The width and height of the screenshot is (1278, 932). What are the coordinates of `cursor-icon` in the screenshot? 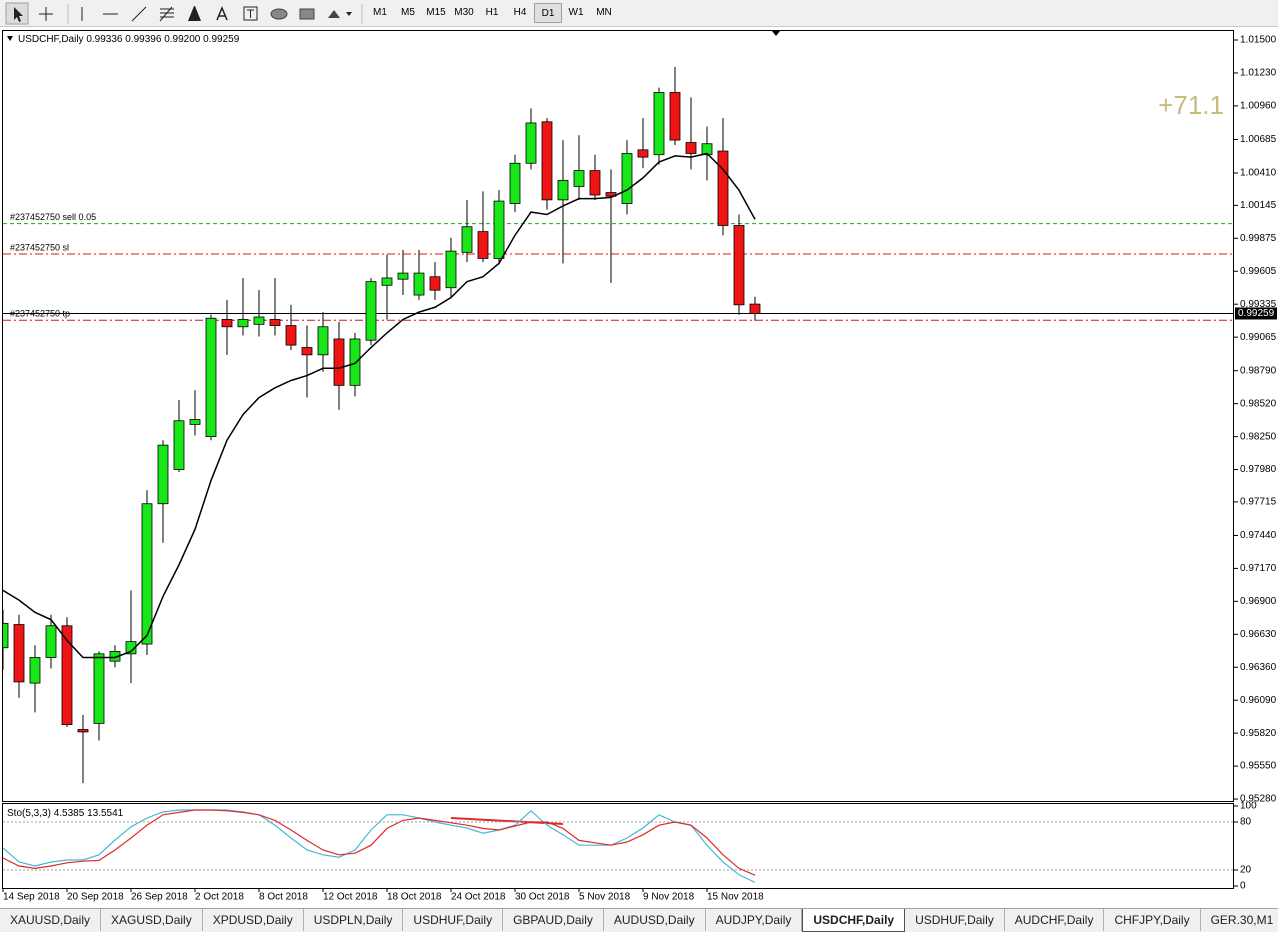 It's located at (18, 14).